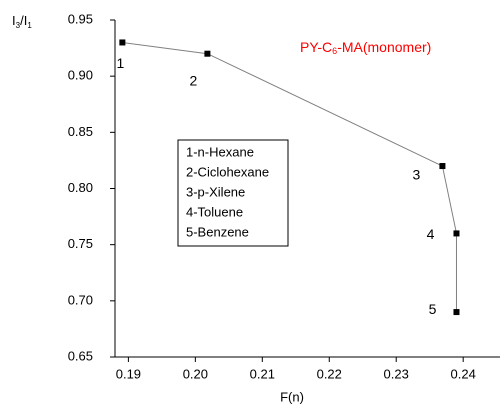 Image resolution: width=501 pixels, height=406 pixels. I want to click on y-label-part: 3, so click(18, 25).